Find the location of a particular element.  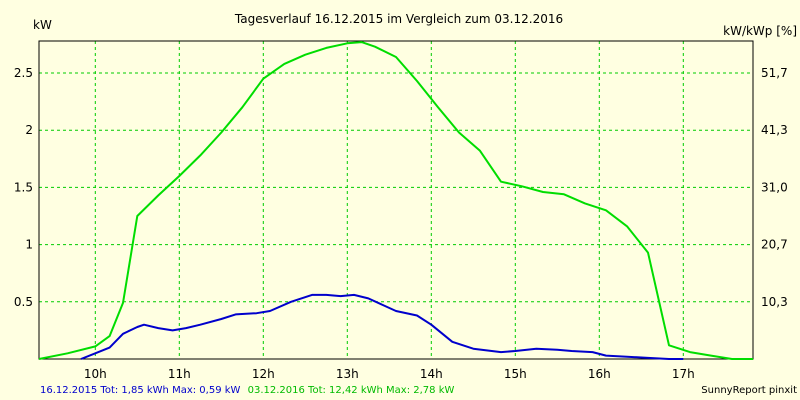

y2-tick-label: 51,7 is located at coordinates (774, 73).